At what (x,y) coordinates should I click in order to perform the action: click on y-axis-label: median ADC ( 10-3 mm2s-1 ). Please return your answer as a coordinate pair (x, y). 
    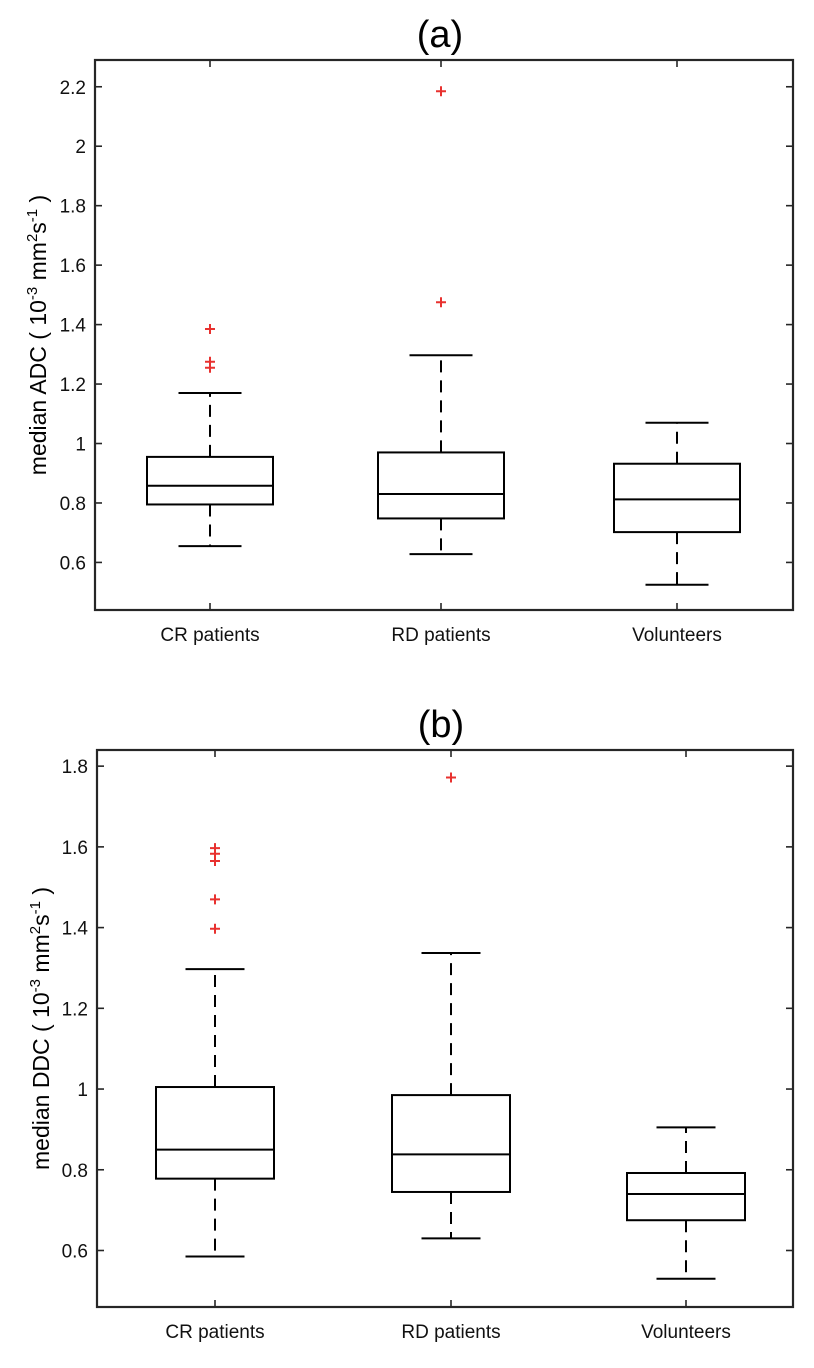
    Looking at the image, I should click on (37, 335).